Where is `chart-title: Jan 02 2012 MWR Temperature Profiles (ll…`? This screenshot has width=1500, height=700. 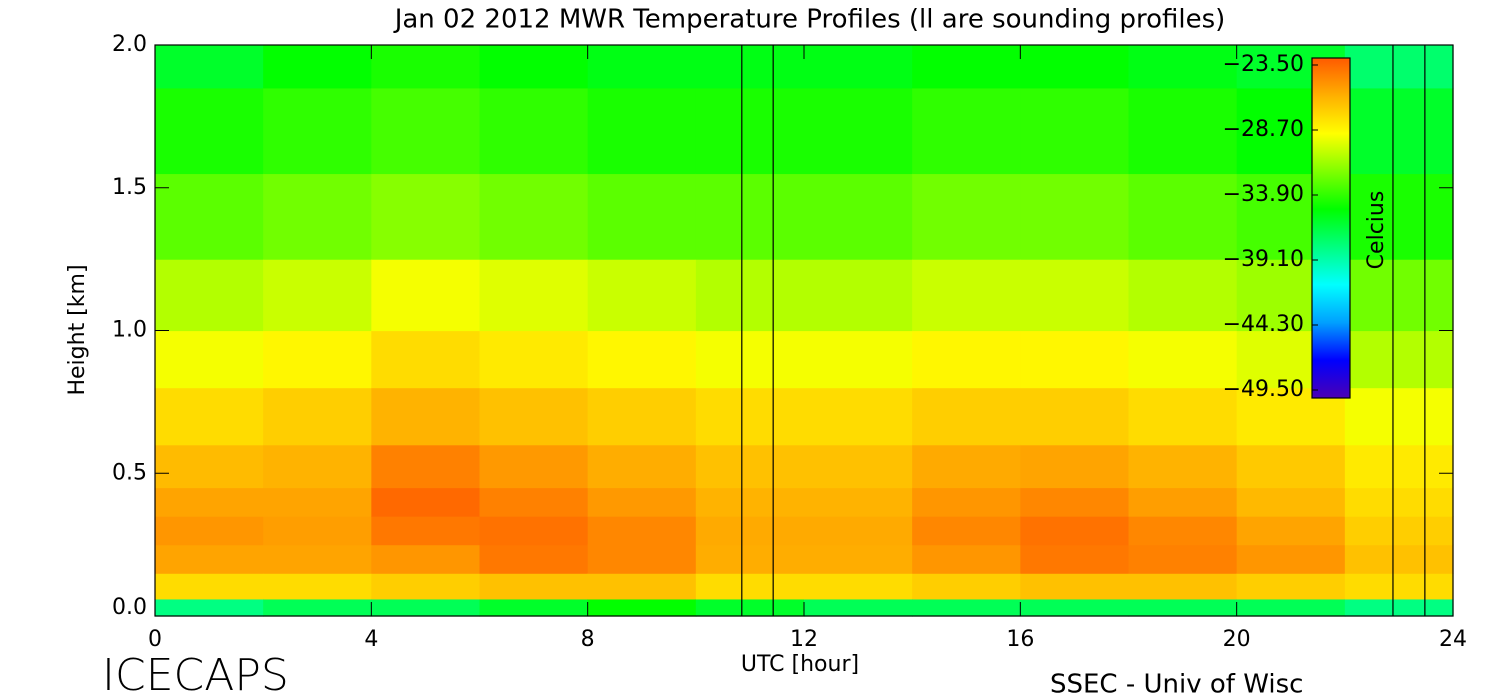 chart-title: Jan 02 2012 MWR Temperature Profiles (ll… is located at coordinates (809, 20).